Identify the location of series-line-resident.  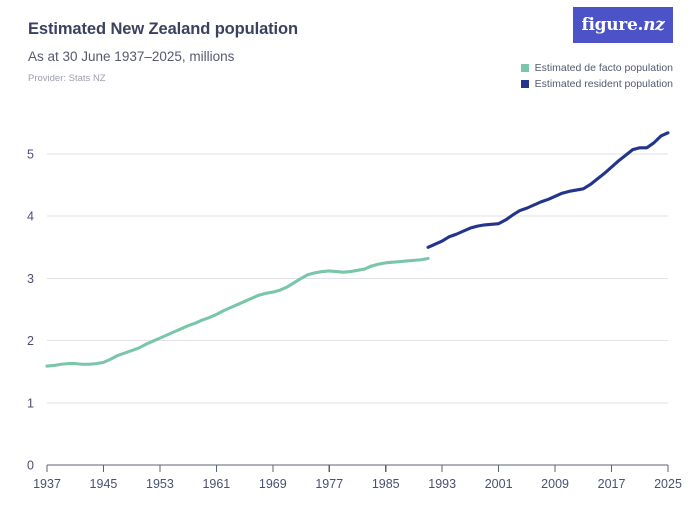
(548, 190).